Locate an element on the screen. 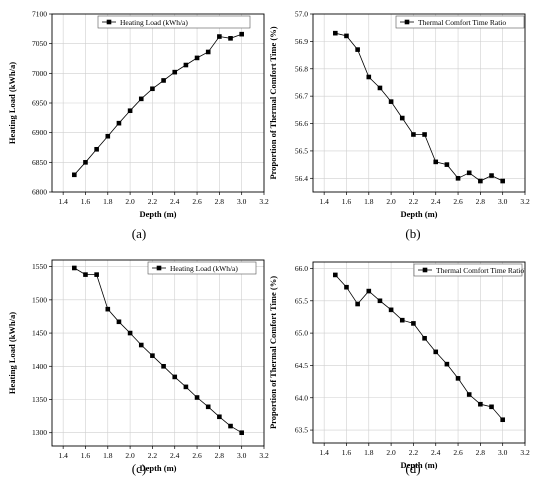 This screenshot has height=486, width=550. y-tick-label: 64.5 is located at coordinates (301, 365).